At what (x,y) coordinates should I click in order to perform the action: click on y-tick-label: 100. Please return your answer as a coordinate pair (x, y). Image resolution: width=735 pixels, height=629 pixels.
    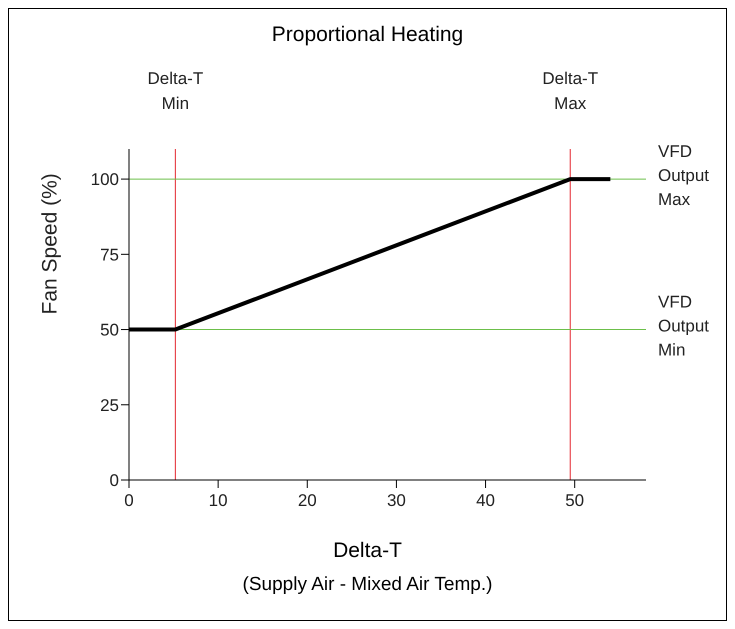
    Looking at the image, I should click on (104, 180).